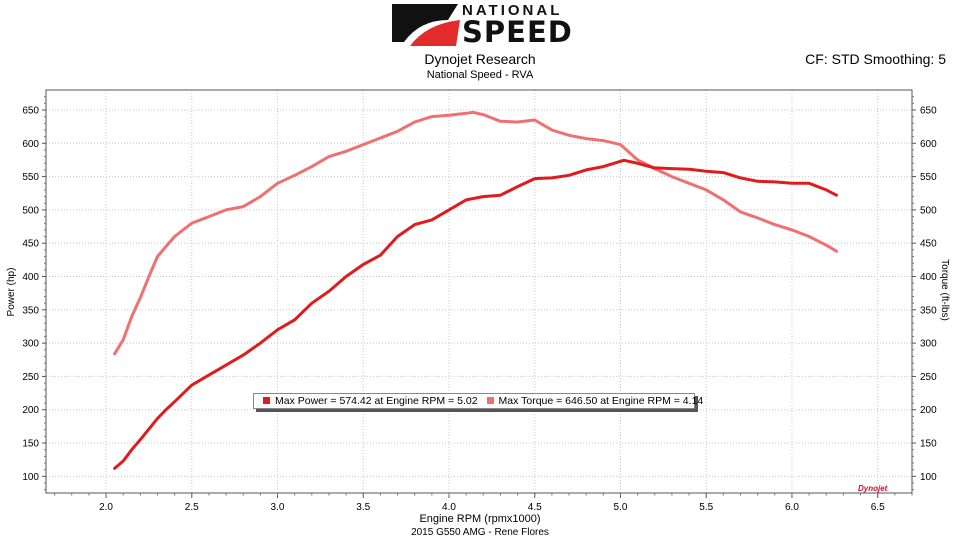 The image size is (960, 540). I want to click on y2-tick-label: 200, so click(928, 410).